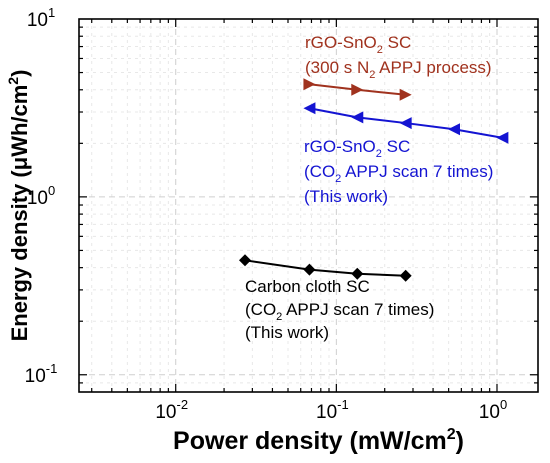  Describe the element at coordinates (398, 69) in the screenshot. I see `annotation-line: (300 s N2 APPJ process)` at that location.